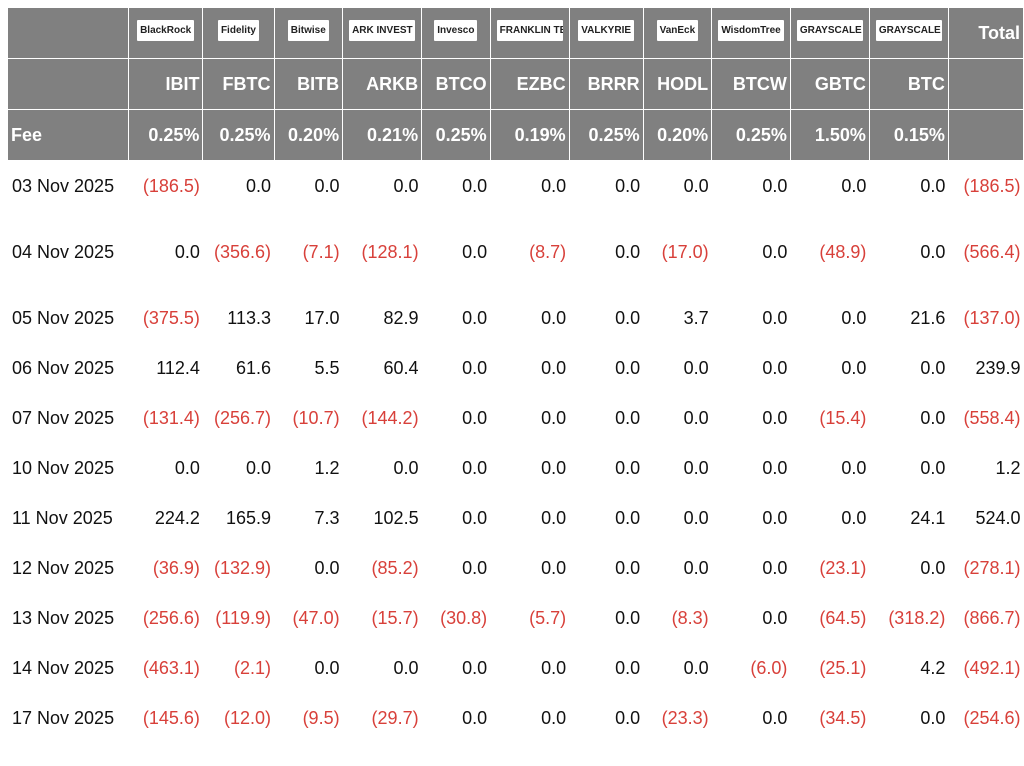 This screenshot has height=766, width=1024. Describe the element at coordinates (909, 135) in the screenshot. I see `fee: 0.15%` at that location.